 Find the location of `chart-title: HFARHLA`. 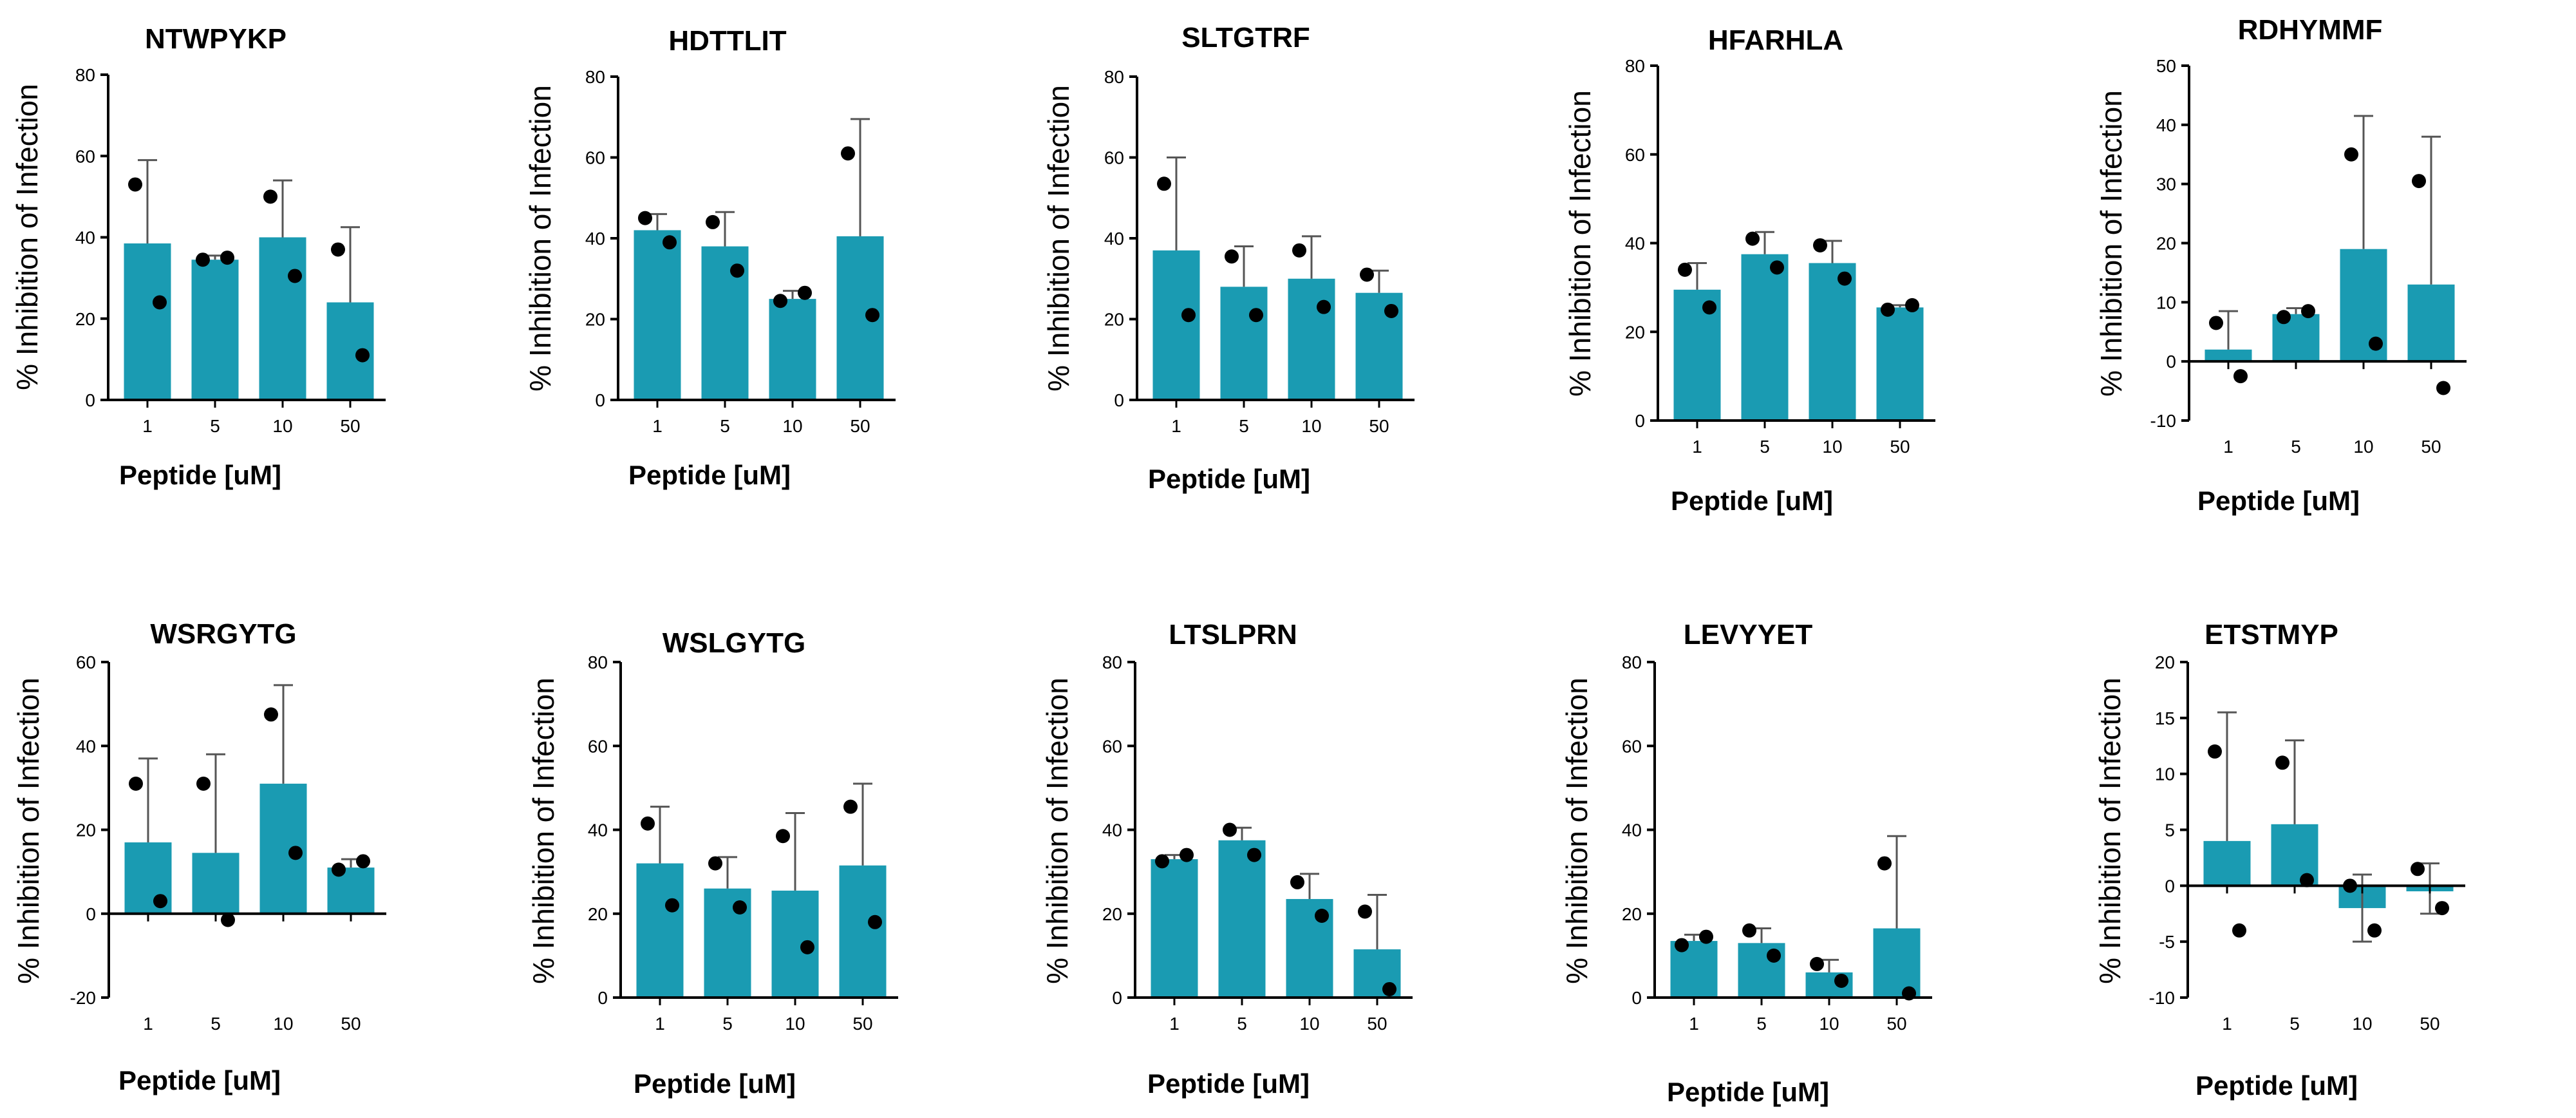

chart-title: HFARHLA is located at coordinates (1775, 40).